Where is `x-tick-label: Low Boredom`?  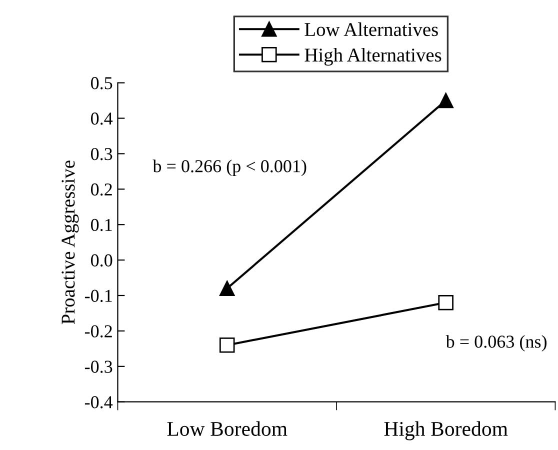
x-tick-label: Low Boredom is located at coordinates (227, 428).